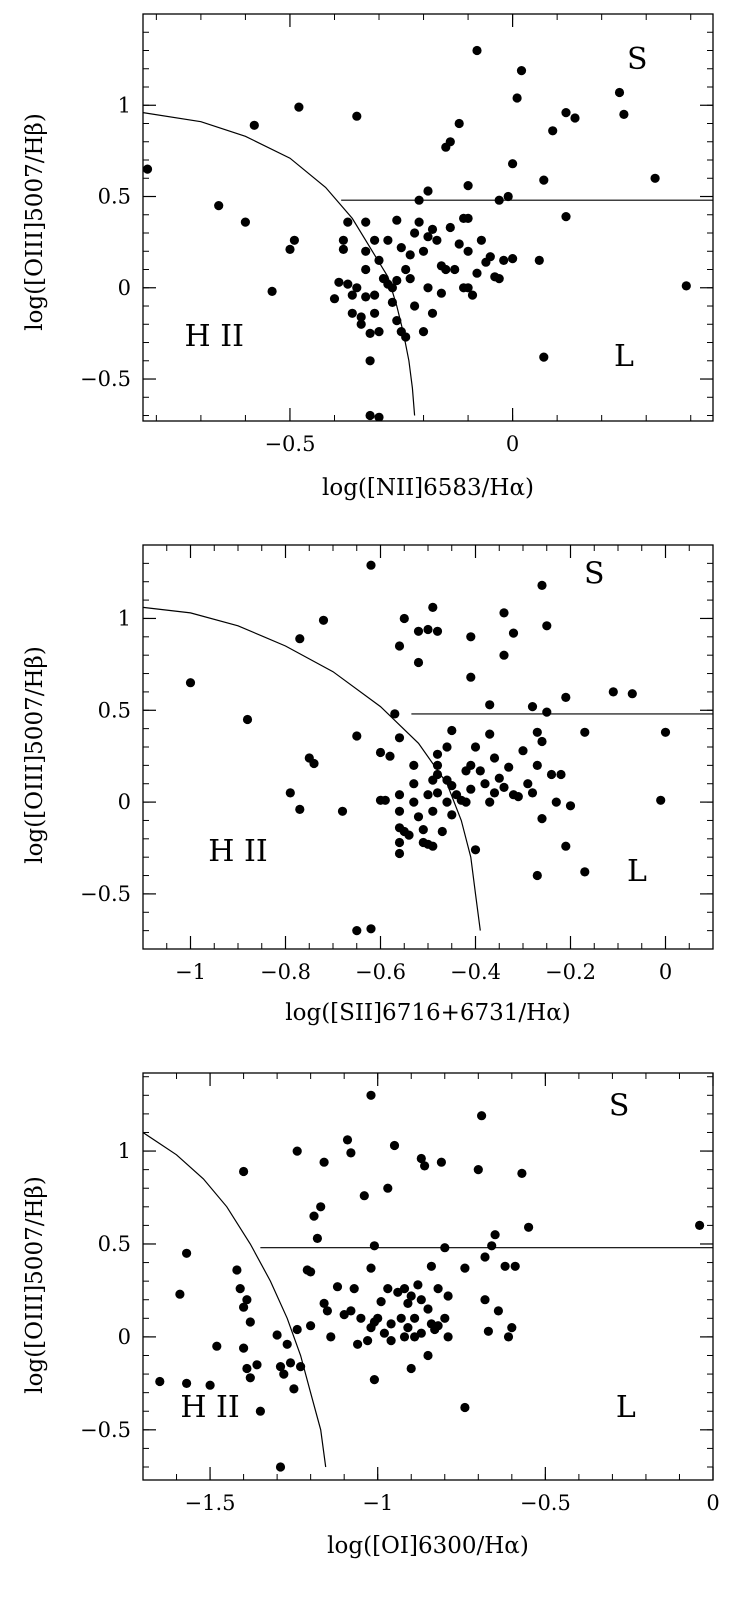 Image resolution: width=747 pixels, height=1603 pixels. I want to click on y-tick-label: 0, so click(124, 288).